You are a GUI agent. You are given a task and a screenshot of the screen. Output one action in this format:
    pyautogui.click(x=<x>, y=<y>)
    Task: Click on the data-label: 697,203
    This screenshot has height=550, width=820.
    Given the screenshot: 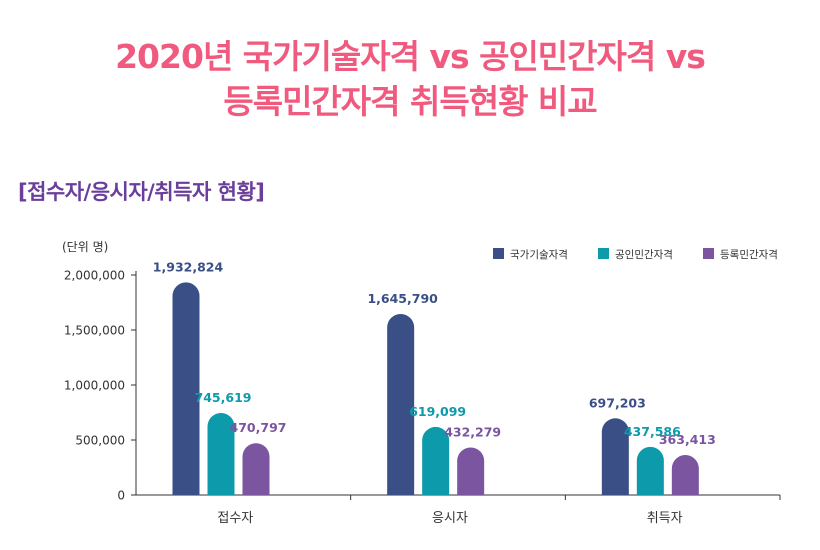 What is the action you would take?
    pyautogui.click(x=617, y=402)
    